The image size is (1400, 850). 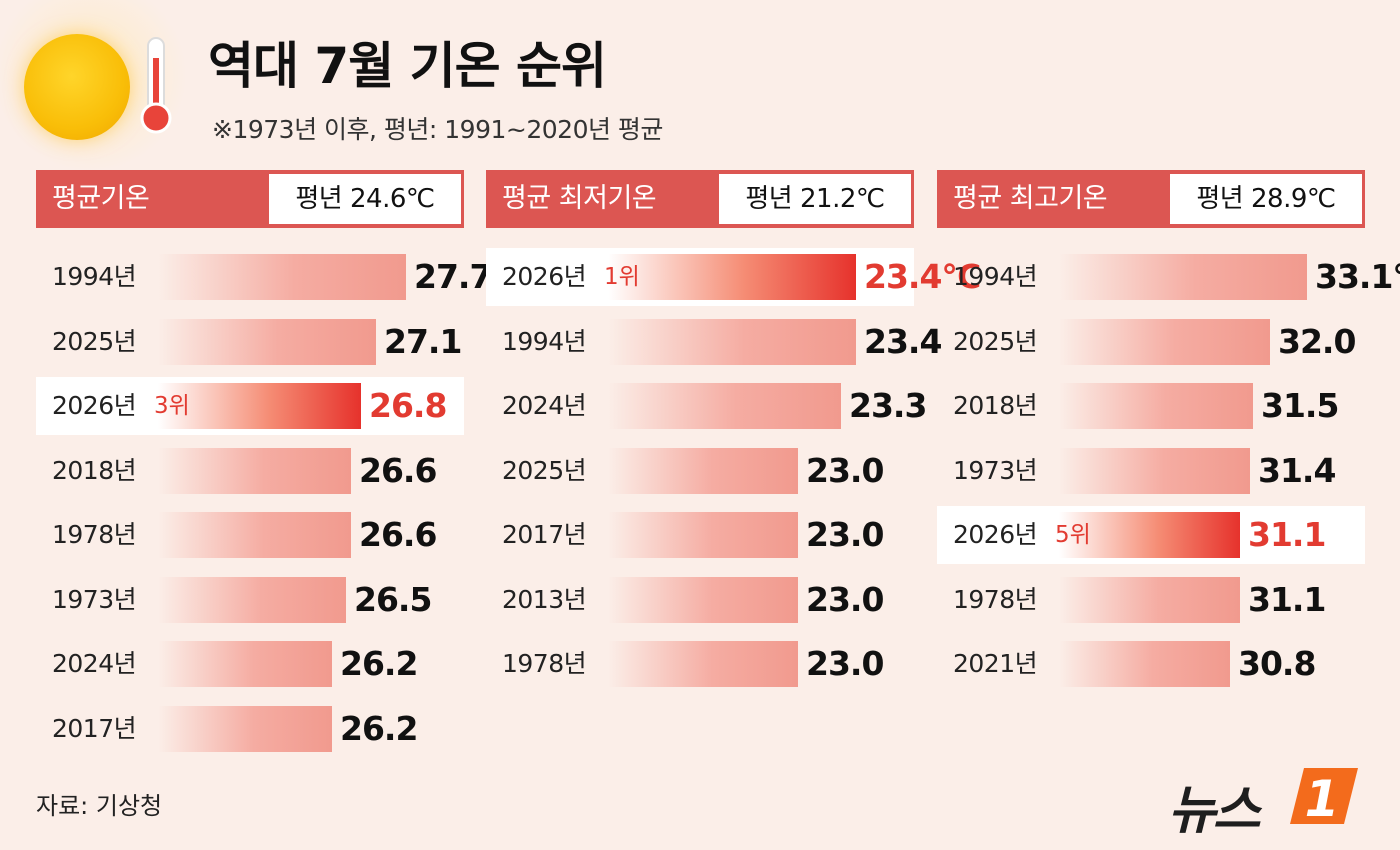 I want to click on source-note: 자료: 기상청, so click(x=99, y=806).